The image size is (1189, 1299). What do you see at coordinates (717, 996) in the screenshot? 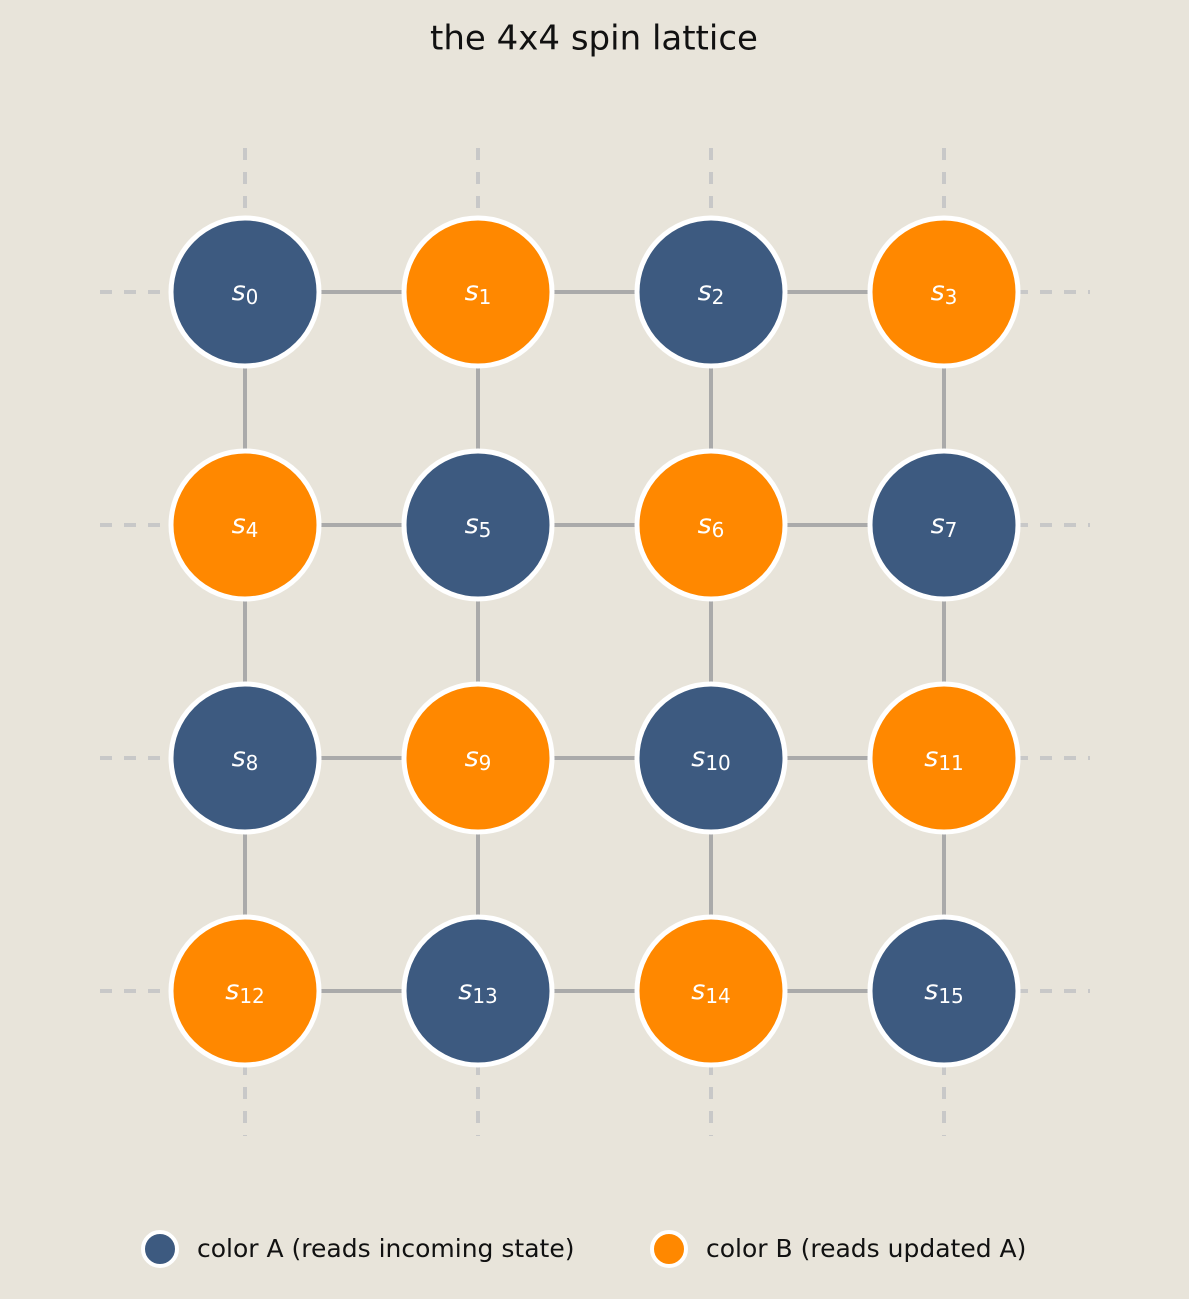
I see `node-subscript: 14` at bounding box center [717, 996].